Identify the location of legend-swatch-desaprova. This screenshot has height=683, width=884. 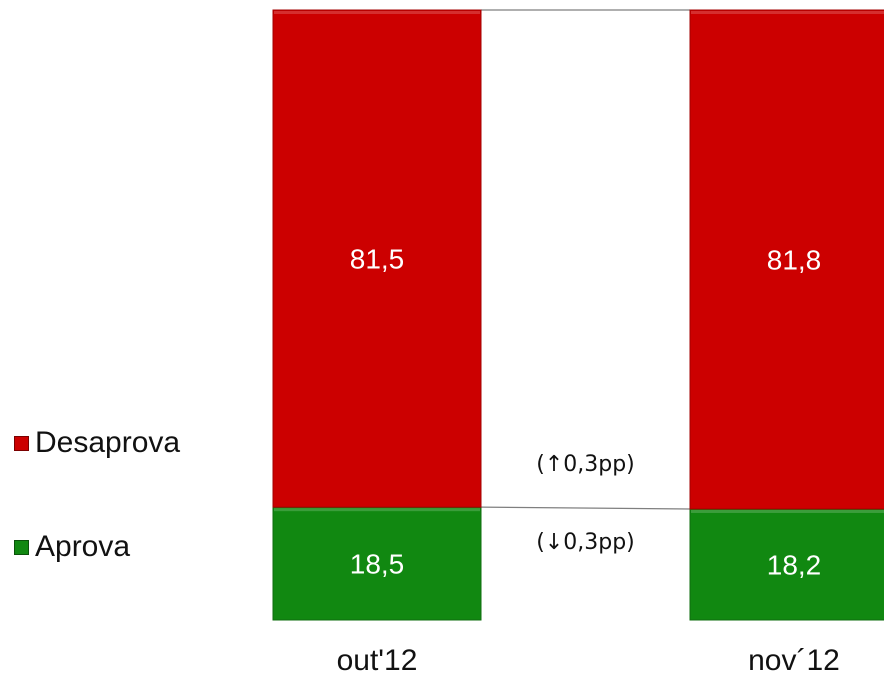
(21, 443).